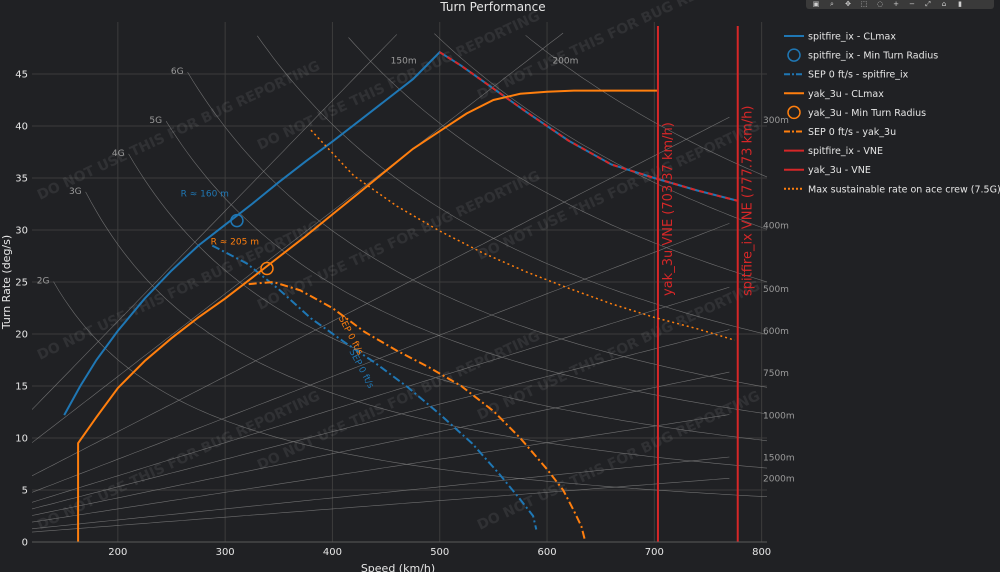  Describe the element at coordinates (155, 121) in the screenshot. I see `g-load-label: 5G` at that location.